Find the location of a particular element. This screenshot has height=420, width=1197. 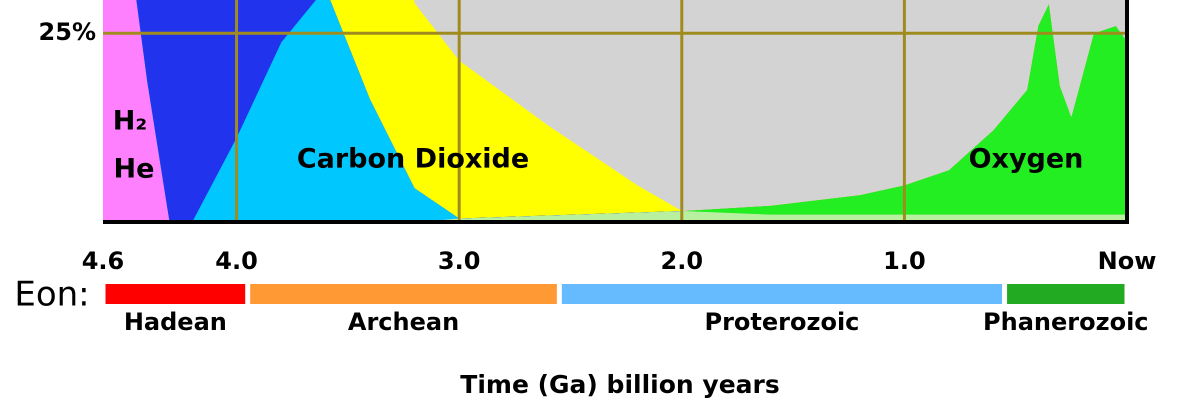

eon-name: Proterozoic is located at coordinates (782, 322).